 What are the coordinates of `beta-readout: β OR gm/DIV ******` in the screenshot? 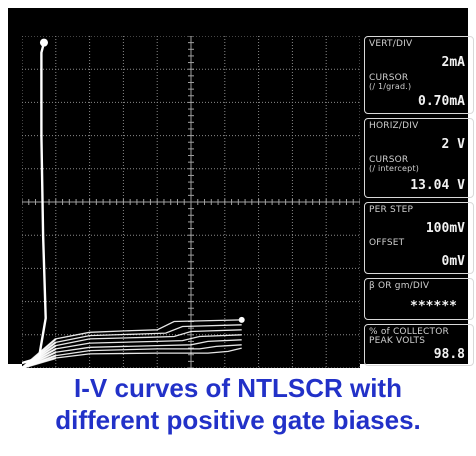 It's located at (419, 299).